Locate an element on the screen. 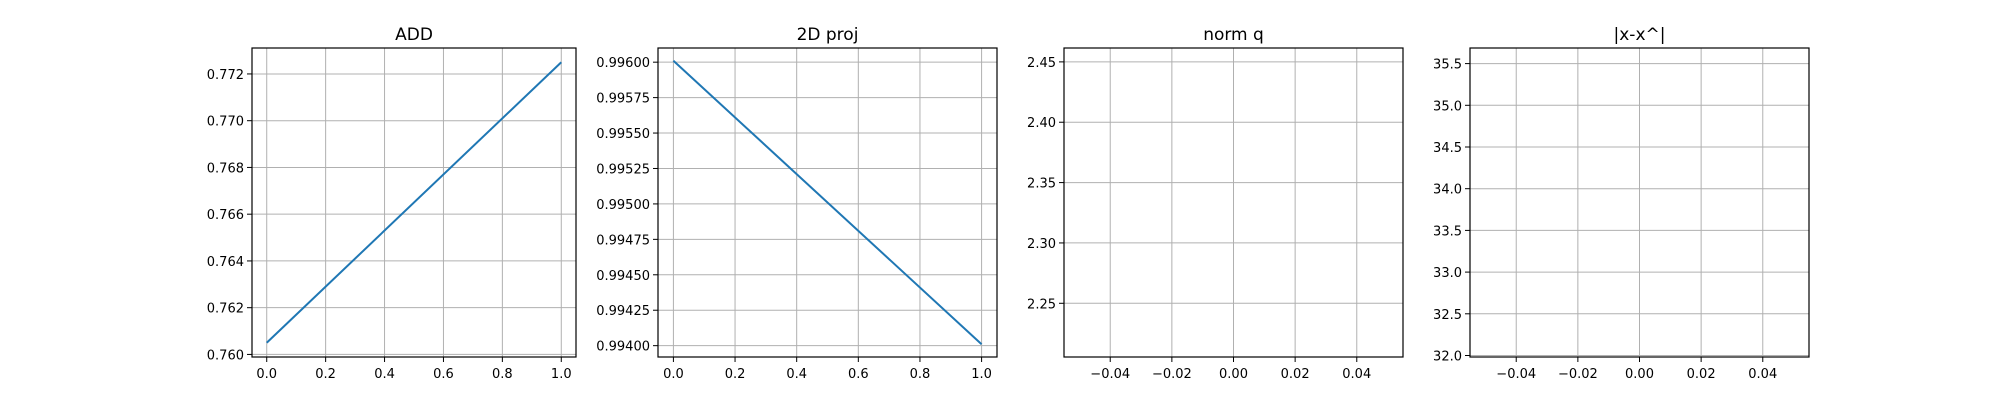 This screenshot has height=400, width=2000. y-tick-label: 0.764 is located at coordinates (225, 262).